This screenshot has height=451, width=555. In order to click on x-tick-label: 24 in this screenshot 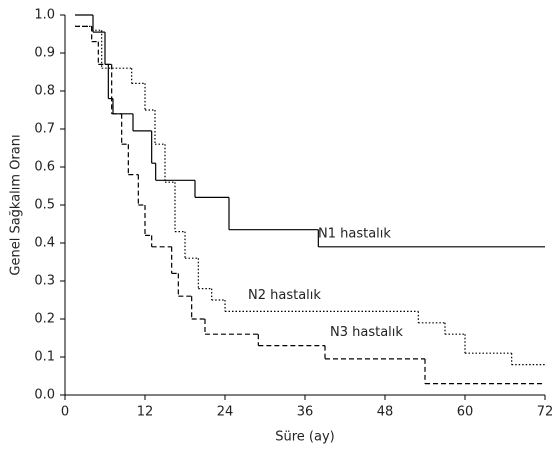, I will do `click(225, 412)`.